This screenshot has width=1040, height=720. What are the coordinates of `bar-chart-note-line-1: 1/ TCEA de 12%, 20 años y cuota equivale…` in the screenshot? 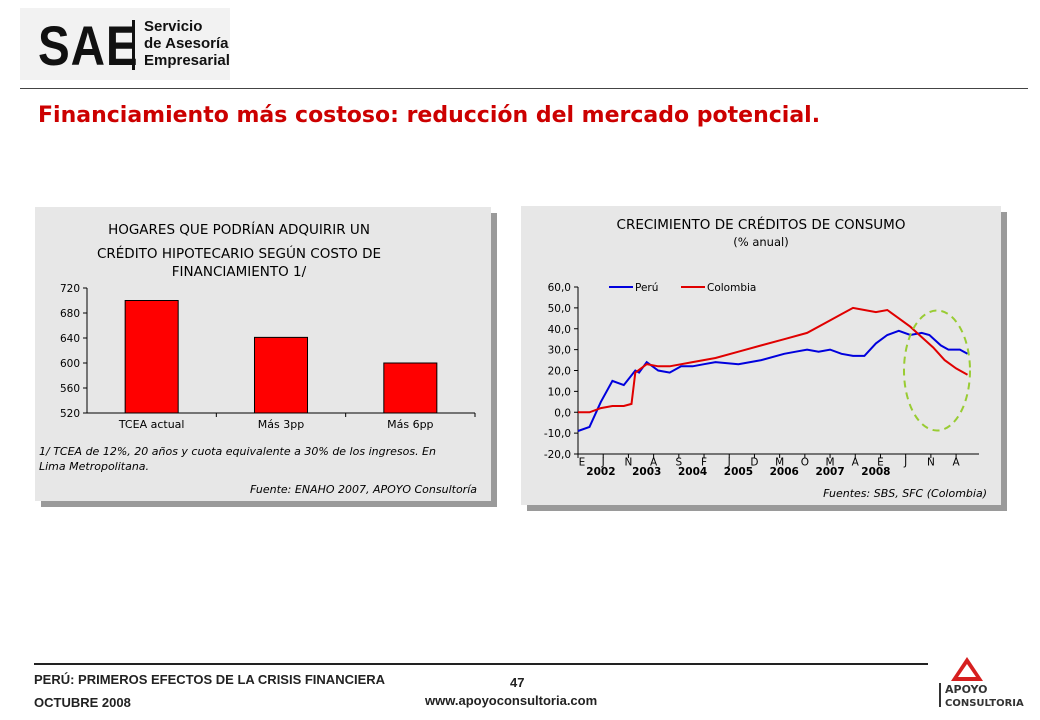 It's located at (237, 451).